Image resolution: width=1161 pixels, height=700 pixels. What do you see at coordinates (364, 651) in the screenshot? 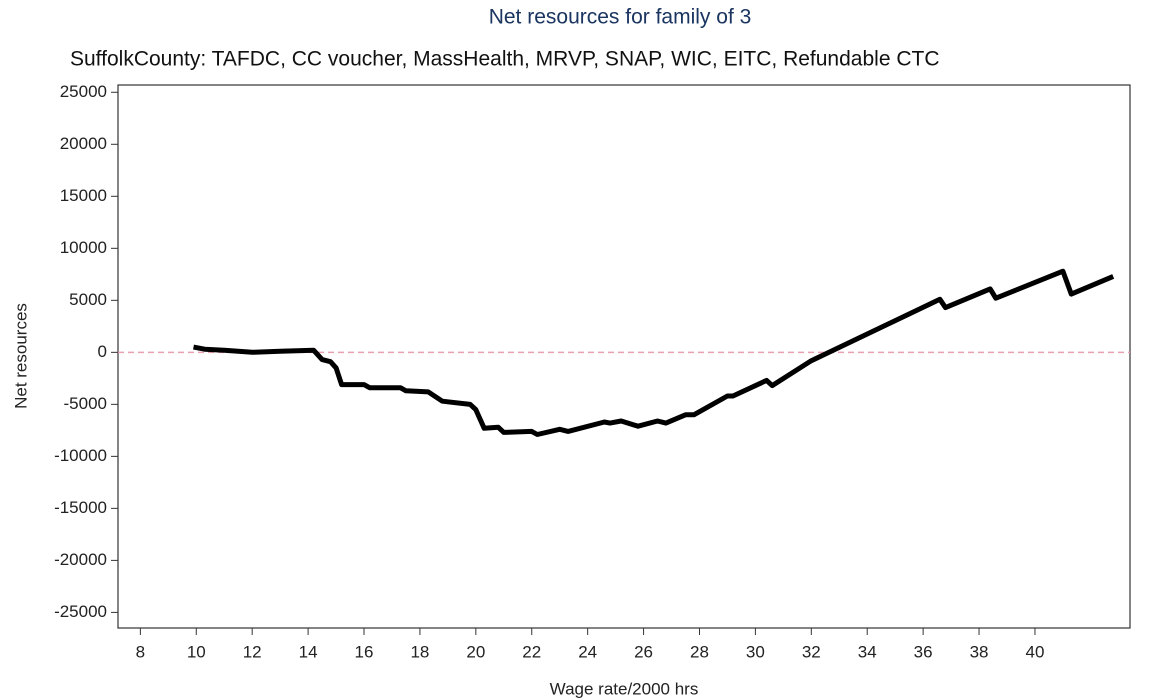
I see `x-tick-label: 16` at bounding box center [364, 651].